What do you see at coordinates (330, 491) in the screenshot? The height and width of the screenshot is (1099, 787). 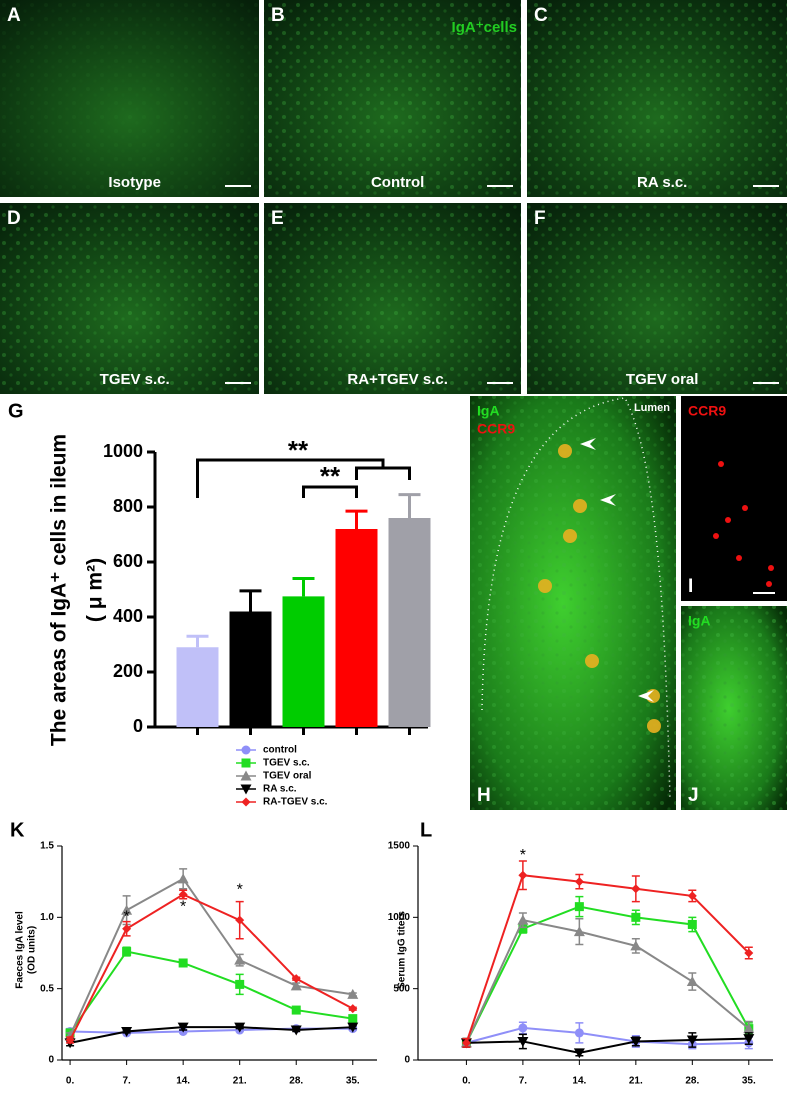 I see `significance-bracket` at bounding box center [330, 491].